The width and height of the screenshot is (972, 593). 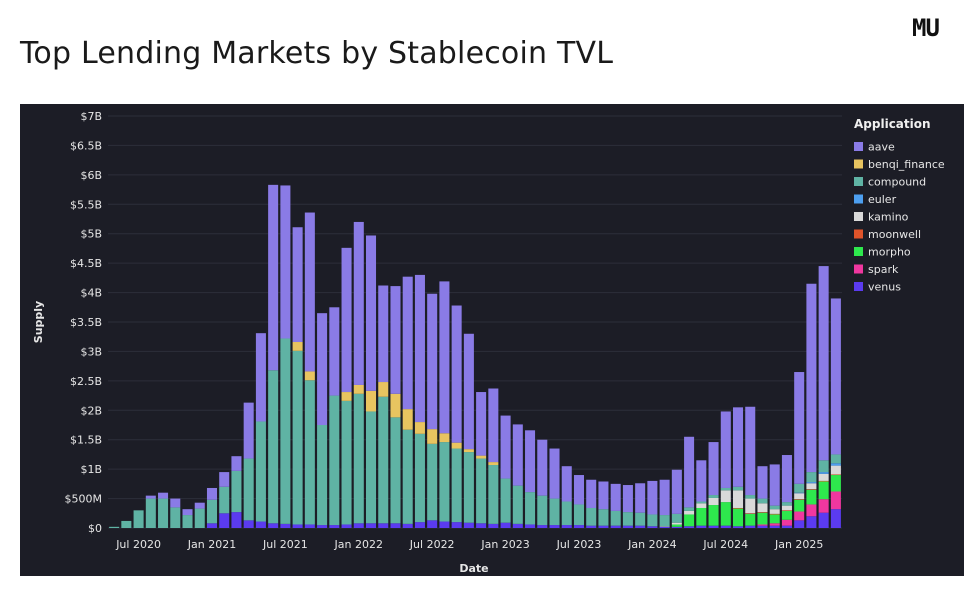 What do you see at coordinates (317, 53) in the screenshot?
I see `page-title: Top Lending Markets by Stablecoin TVL` at bounding box center [317, 53].